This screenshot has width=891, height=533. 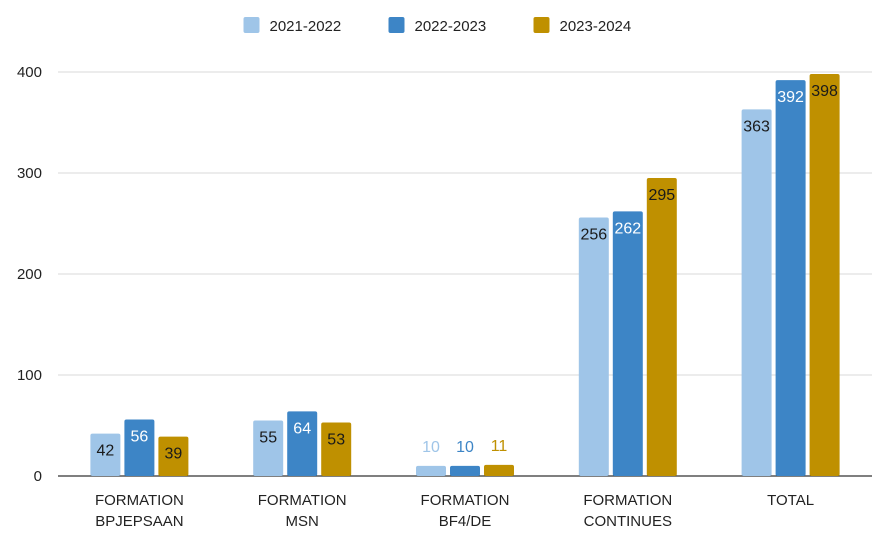 What do you see at coordinates (661, 195) in the screenshot?
I see `data-label: 295` at bounding box center [661, 195].